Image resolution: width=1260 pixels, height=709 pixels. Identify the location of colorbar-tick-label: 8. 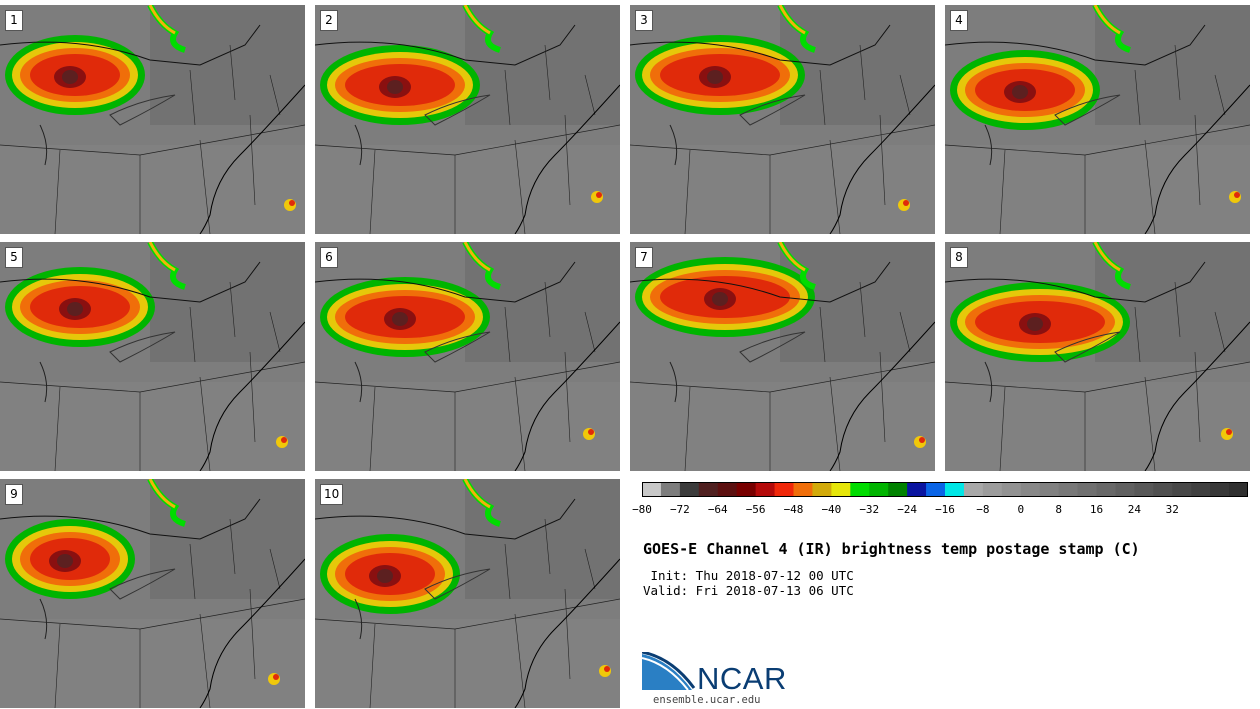
(1058, 509).